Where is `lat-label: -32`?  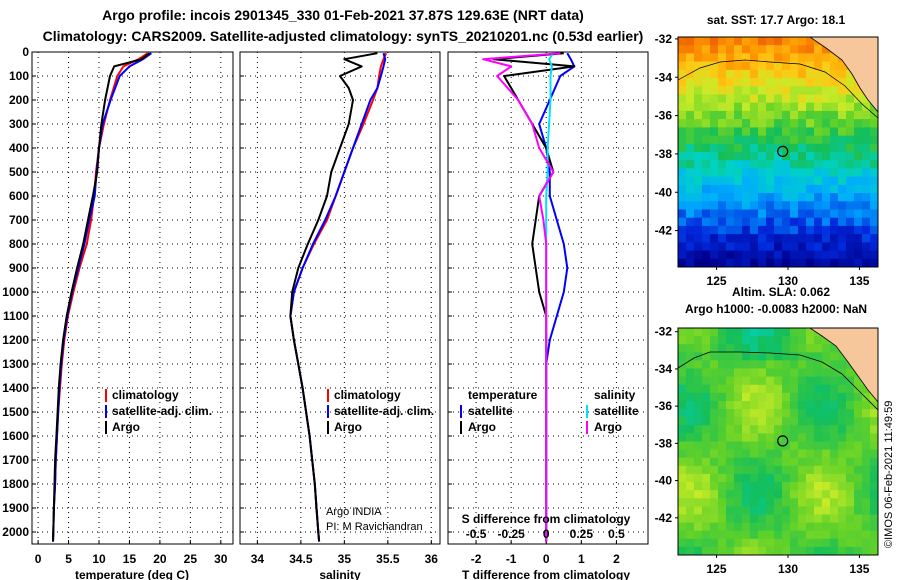
lat-label: -32 is located at coordinates (664, 332).